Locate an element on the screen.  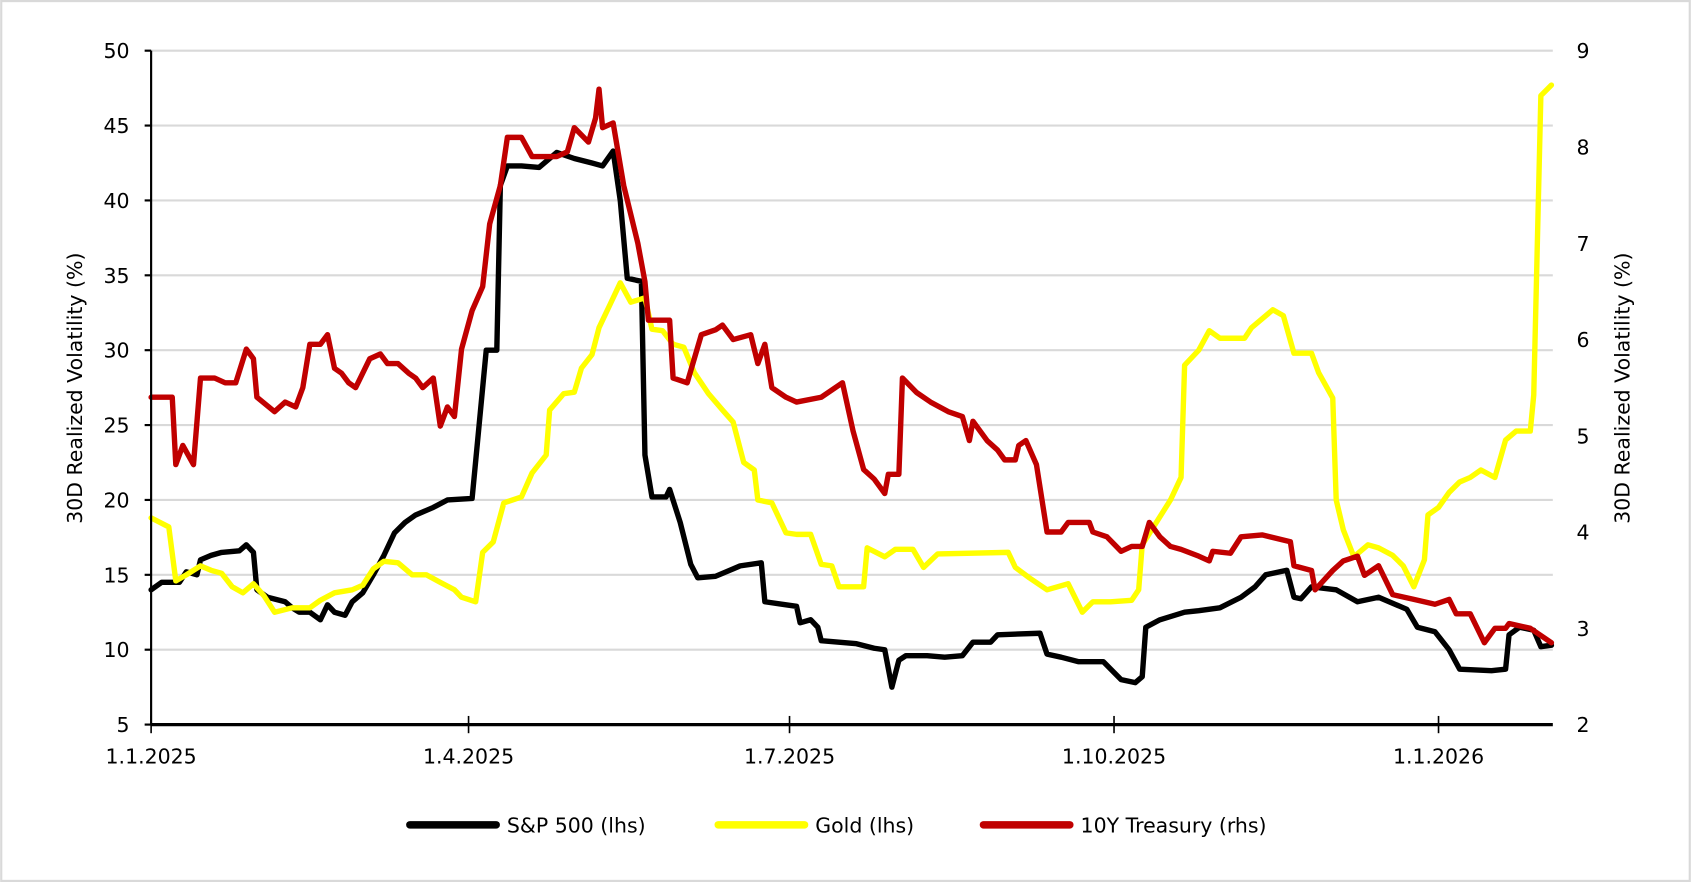
y-tick-label-left: 50 is located at coordinates (117, 51).